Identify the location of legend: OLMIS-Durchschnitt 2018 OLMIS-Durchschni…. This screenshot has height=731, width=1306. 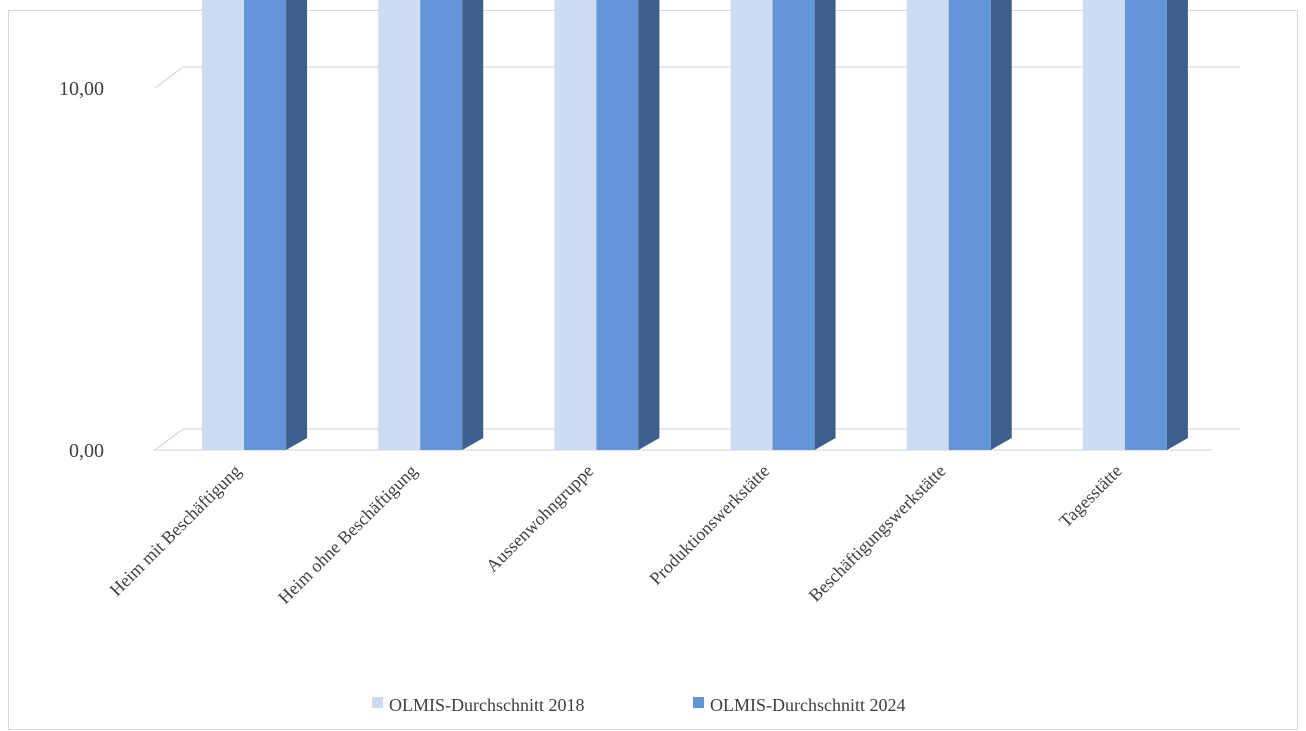
(638, 705).